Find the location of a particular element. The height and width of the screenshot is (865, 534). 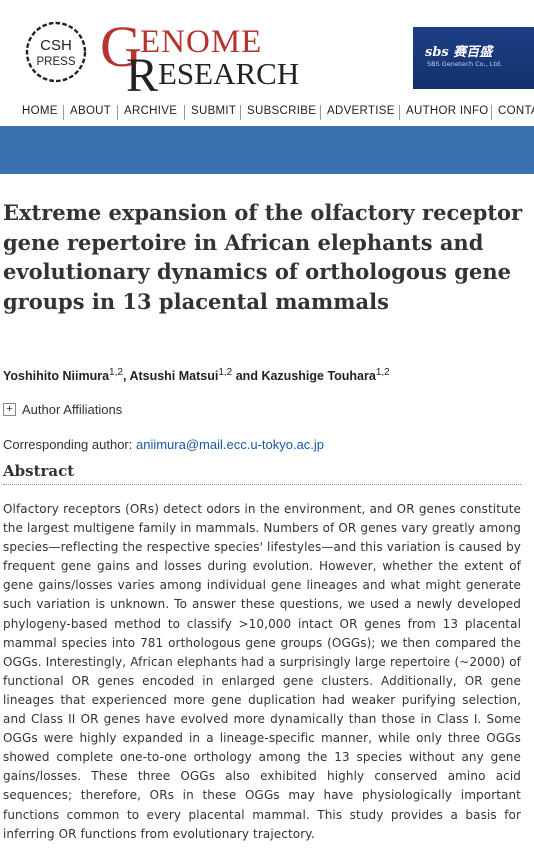

author-conjunction: and is located at coordinates (246, 376).